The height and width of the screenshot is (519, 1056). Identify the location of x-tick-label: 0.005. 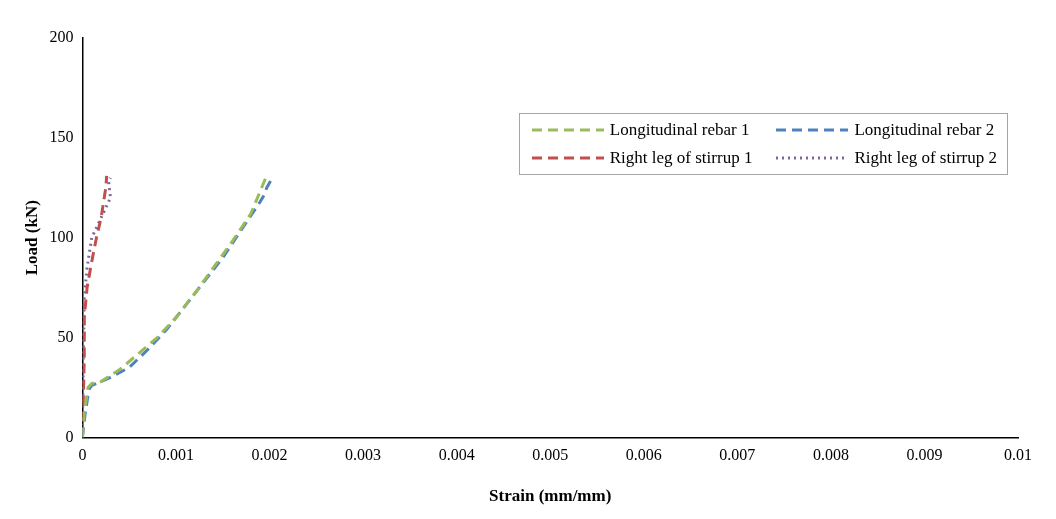
(550, 455).